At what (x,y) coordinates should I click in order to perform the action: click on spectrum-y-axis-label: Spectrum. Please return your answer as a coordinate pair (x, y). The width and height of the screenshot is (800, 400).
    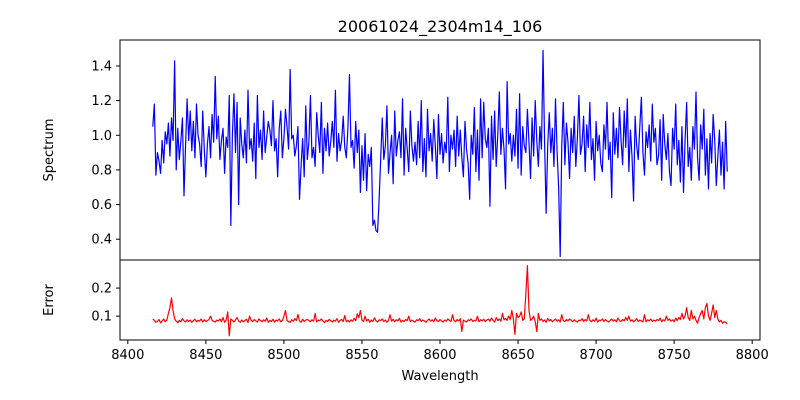
    Looking at the image, I should click on (49, 150).